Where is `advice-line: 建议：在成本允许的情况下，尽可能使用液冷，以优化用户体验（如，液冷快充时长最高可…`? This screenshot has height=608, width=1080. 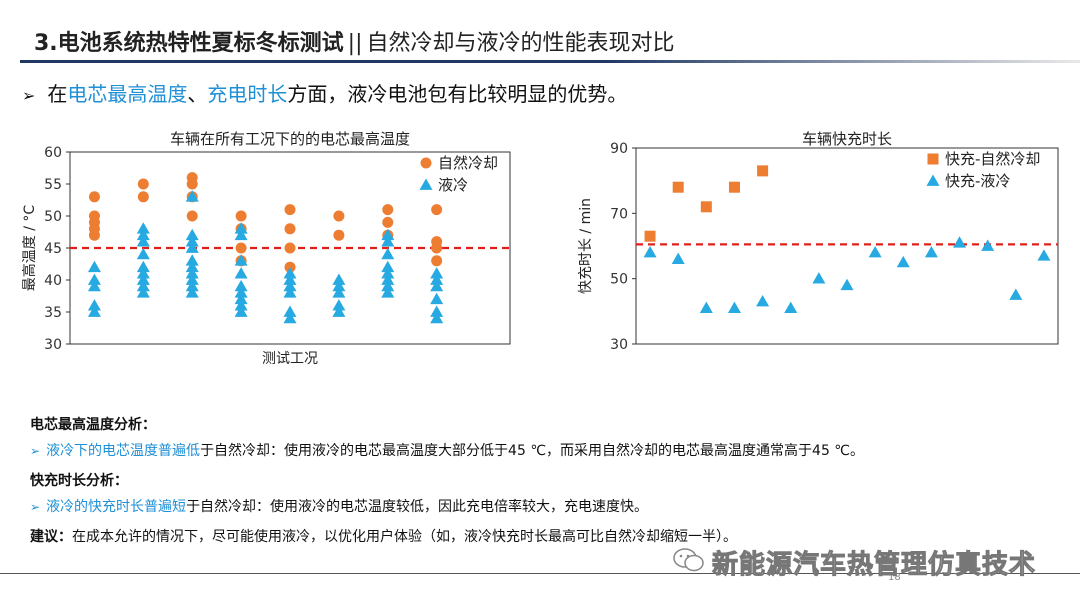
advice-line: 建议：在成本允许的情况下，尽可能使用液冷，以优化用户体验（如，液冷快充时长最高可… is located at coordinates (383, 536).